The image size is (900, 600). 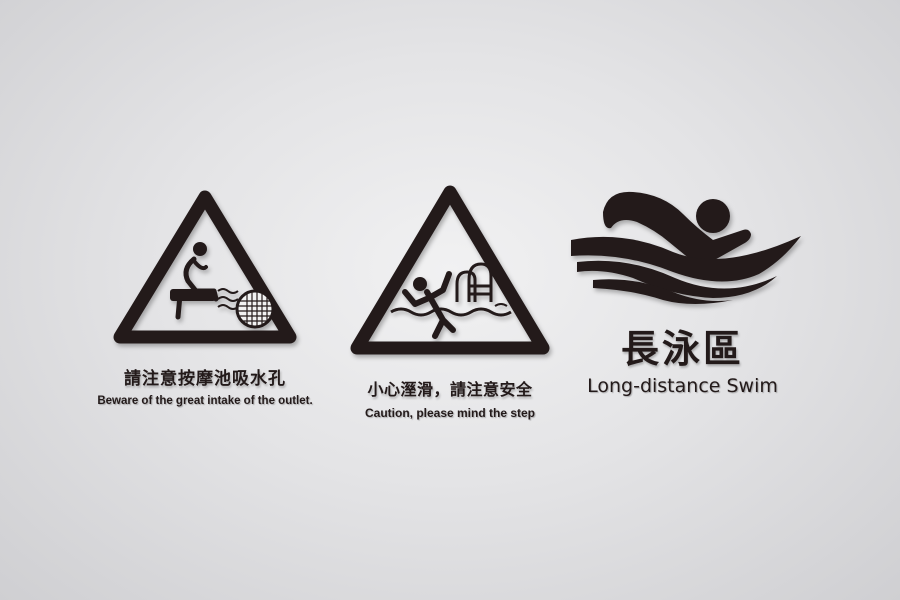 I want to click on sign-title-zh: 小心溼滑，請注意安全, so click(x=450, y=389).